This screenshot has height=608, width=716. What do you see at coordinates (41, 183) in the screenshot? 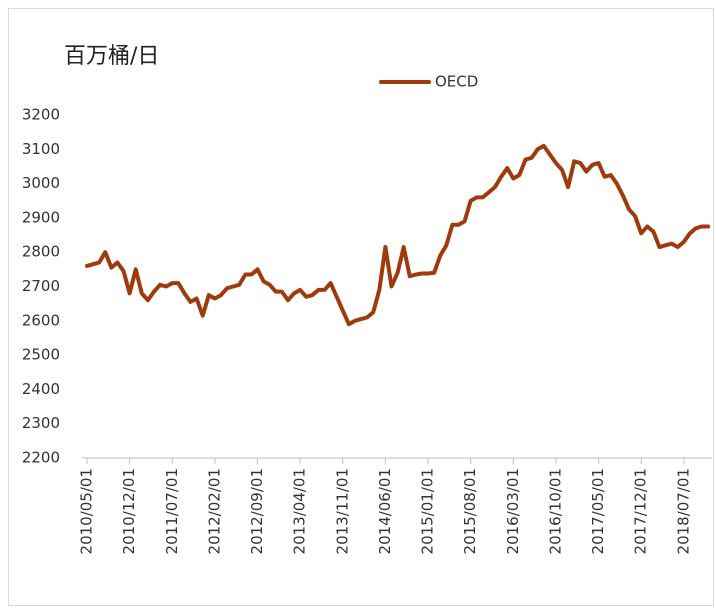
I see `y-tick-label: 3000` at bounding box center [41, 183].